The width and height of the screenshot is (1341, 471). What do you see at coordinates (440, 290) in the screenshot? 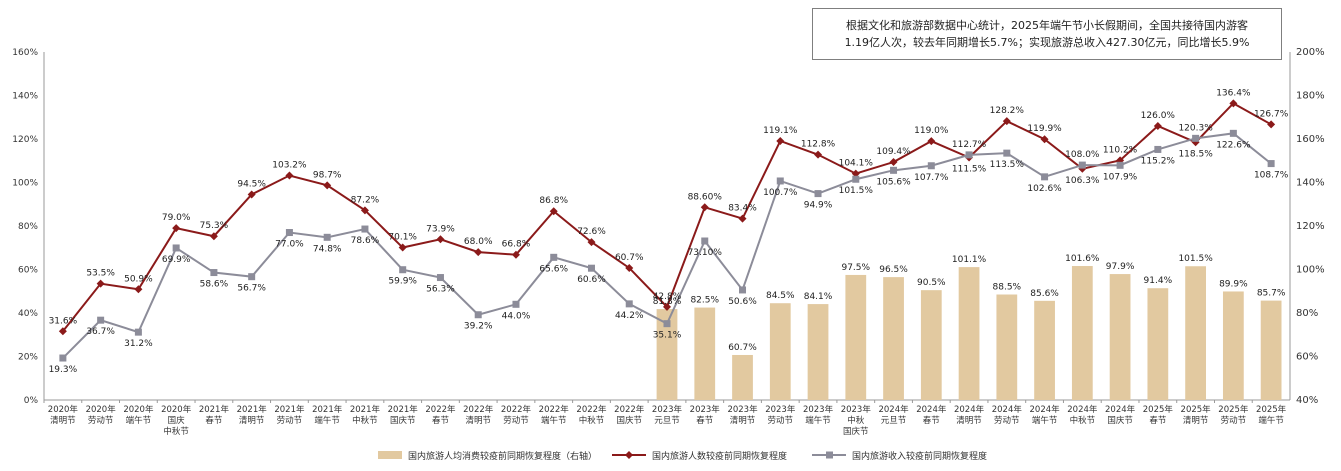
I see `revenue-data-label: 56.3%` at bounding box center [440, 290].